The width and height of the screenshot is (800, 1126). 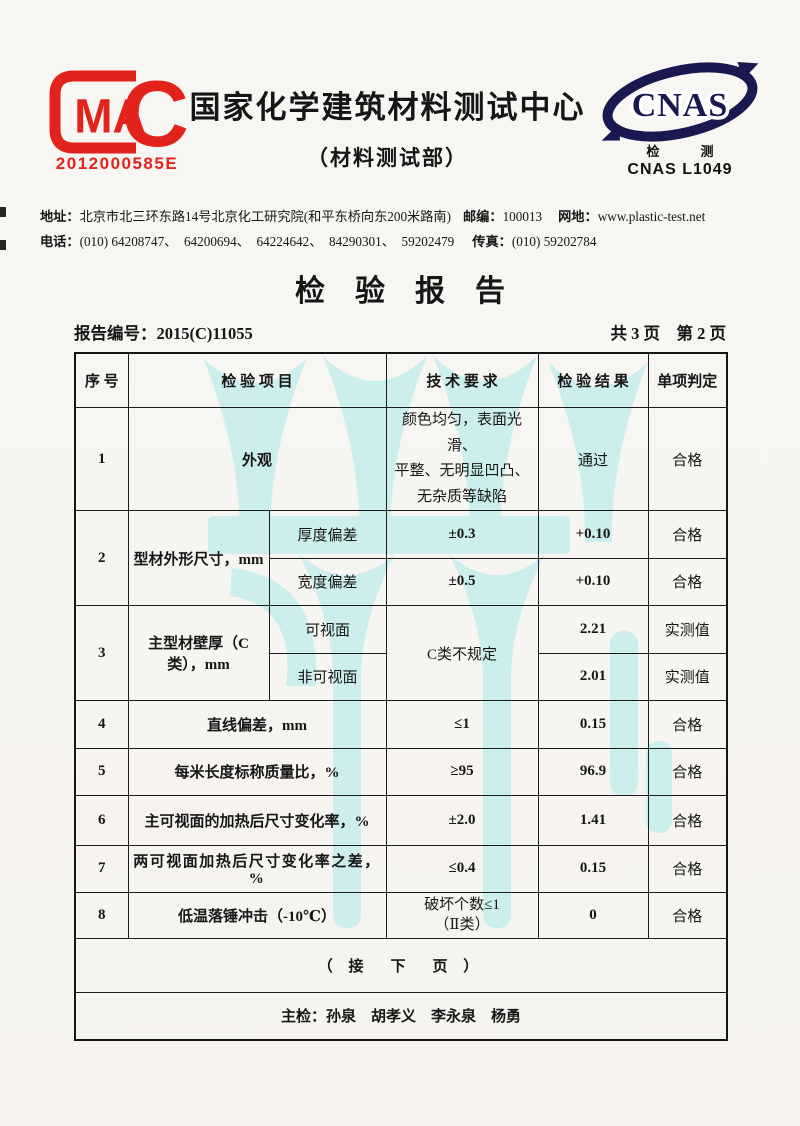 What do you see at coordinates (400, 291) in the screenshot?
I see `report-title: 检 验 报 告` at bounding box center [400, 291].